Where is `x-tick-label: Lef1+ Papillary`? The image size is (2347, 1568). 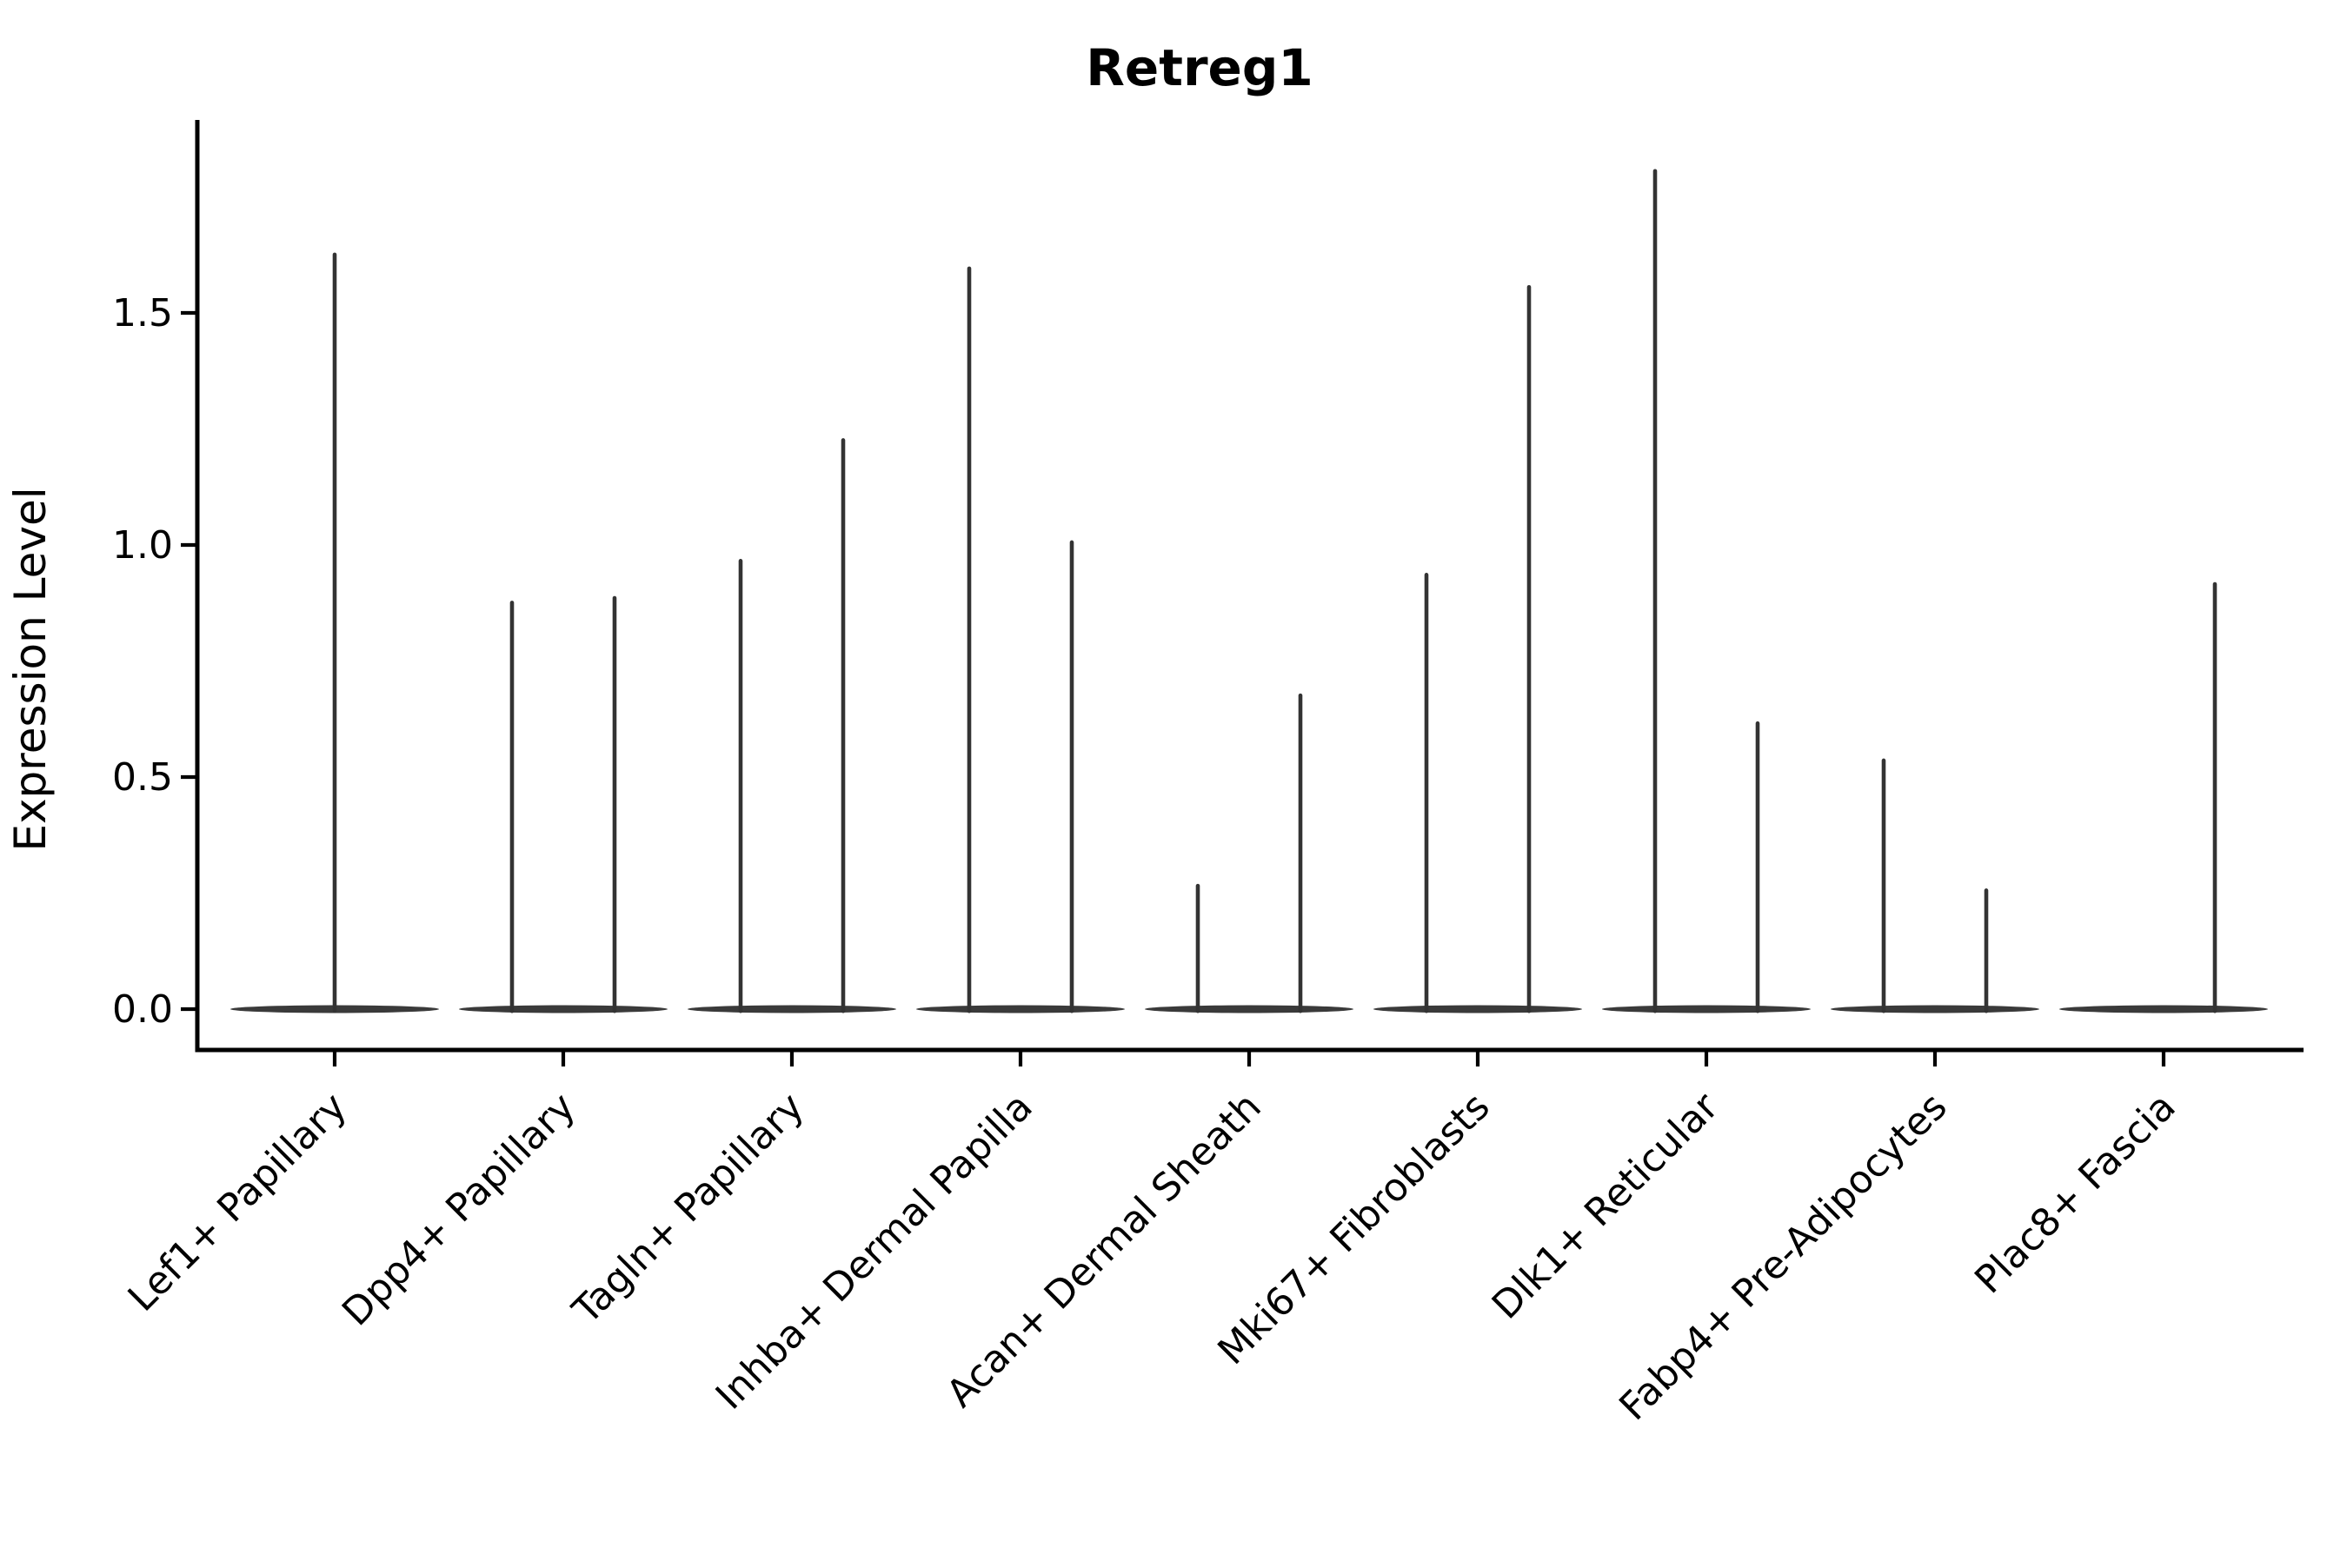 x-tick-label: Lef1+ Papillary is located at coordinates (238, 1202).